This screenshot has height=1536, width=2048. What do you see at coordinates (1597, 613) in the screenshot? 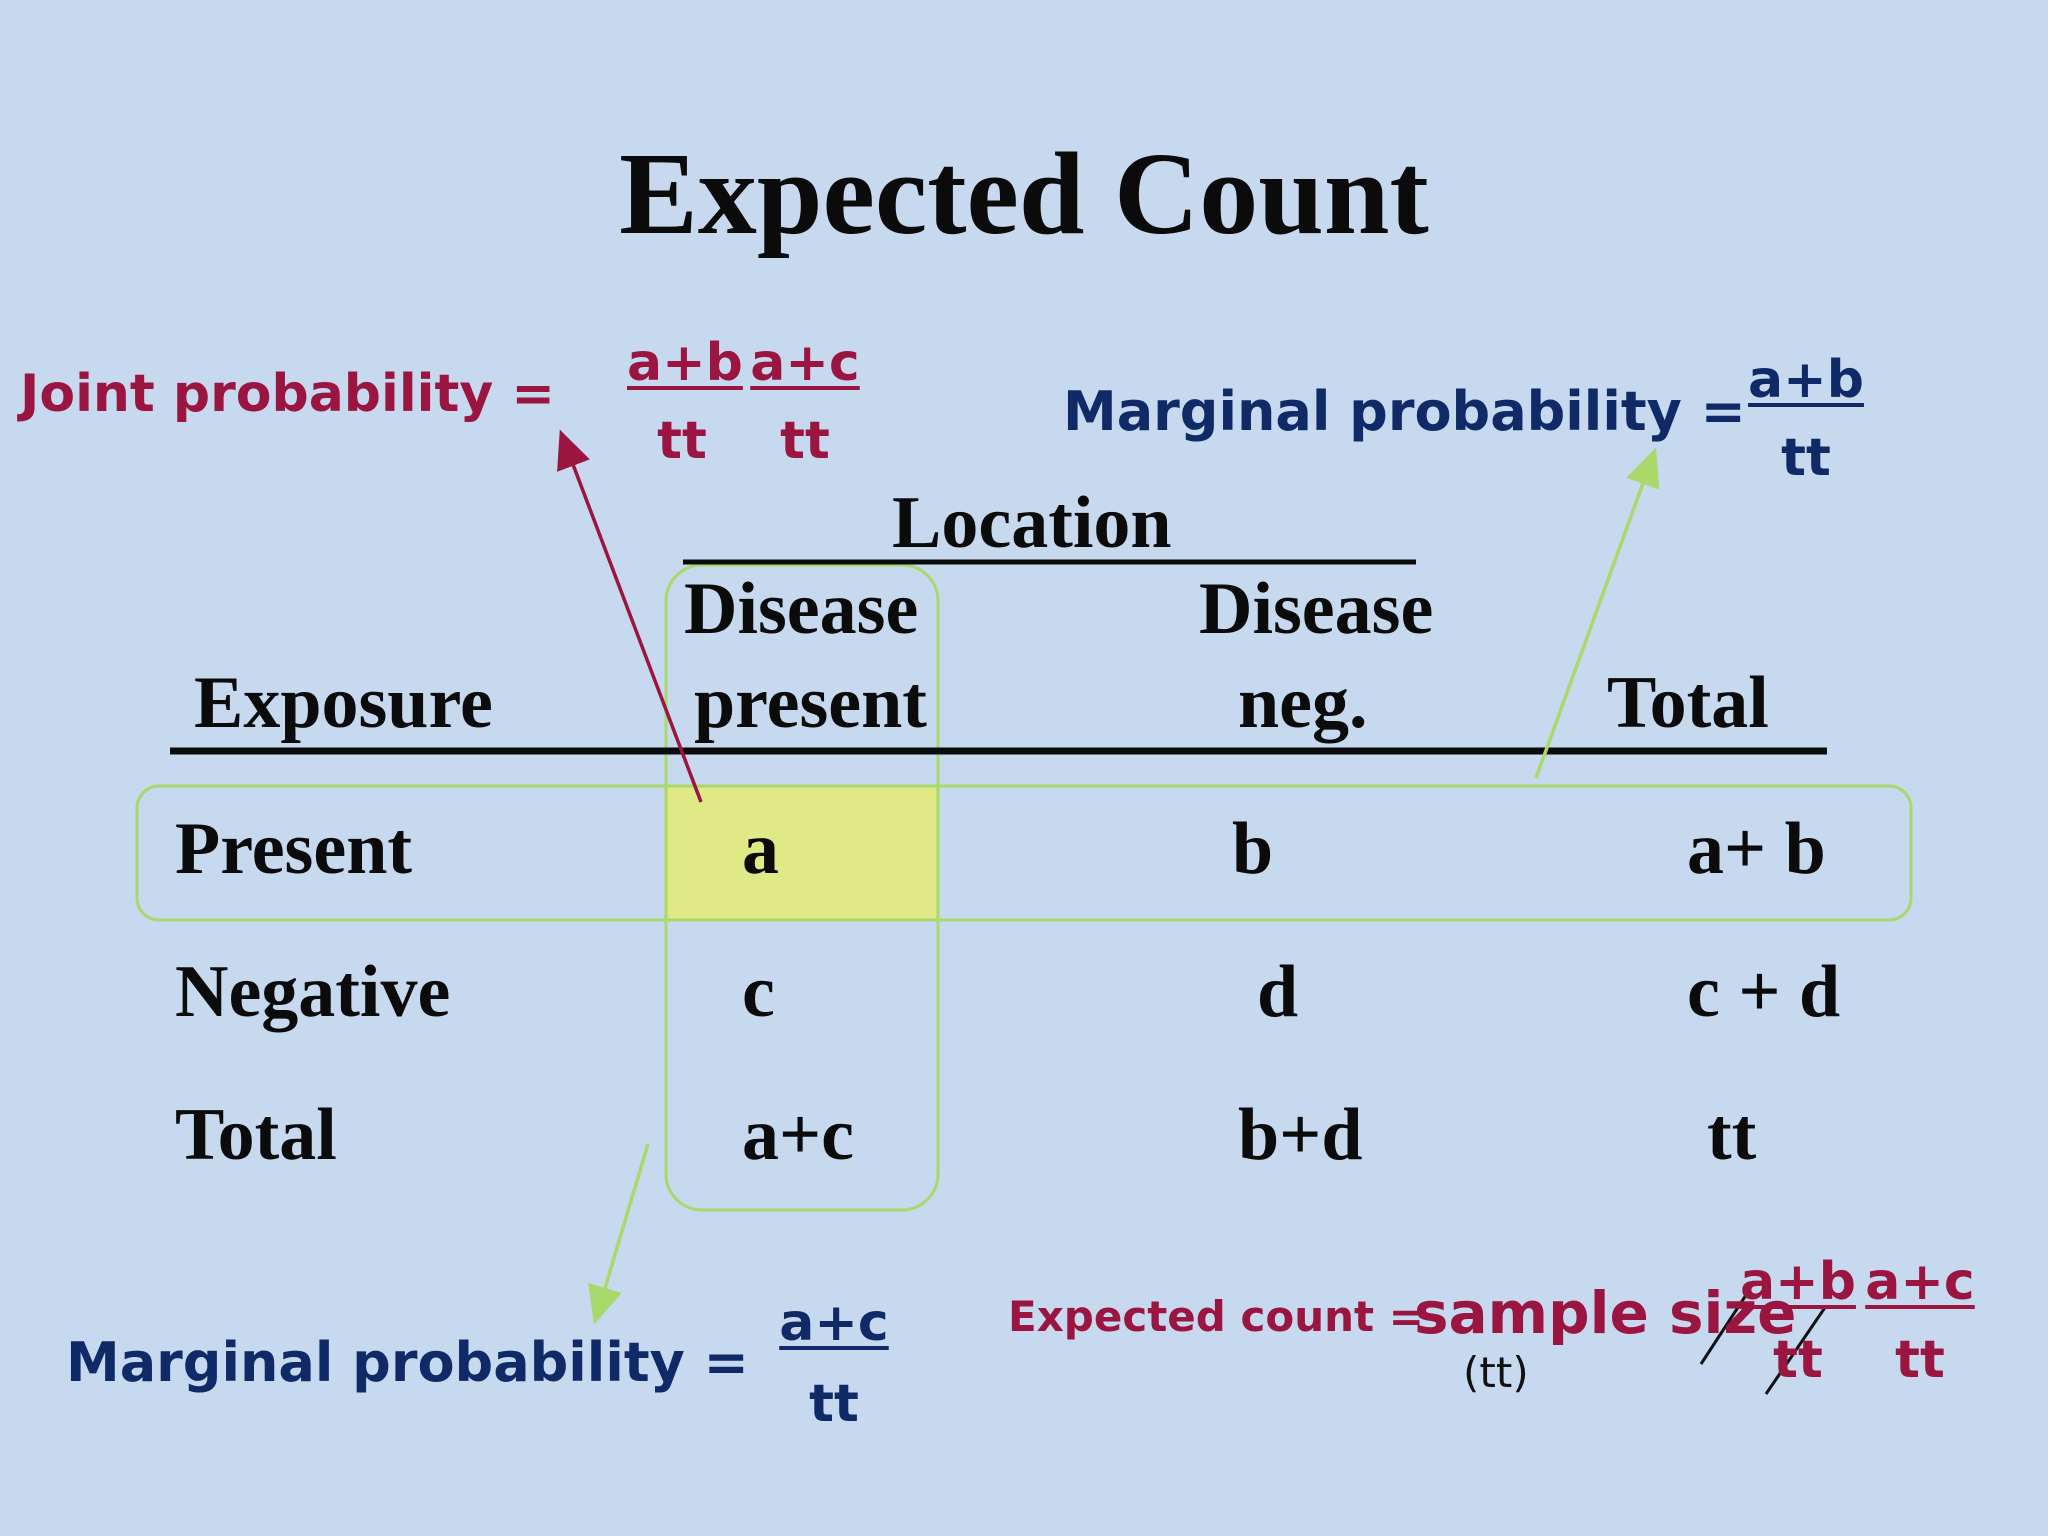
I see `marginal-row-arrow` at bounding box center [1597, 613].